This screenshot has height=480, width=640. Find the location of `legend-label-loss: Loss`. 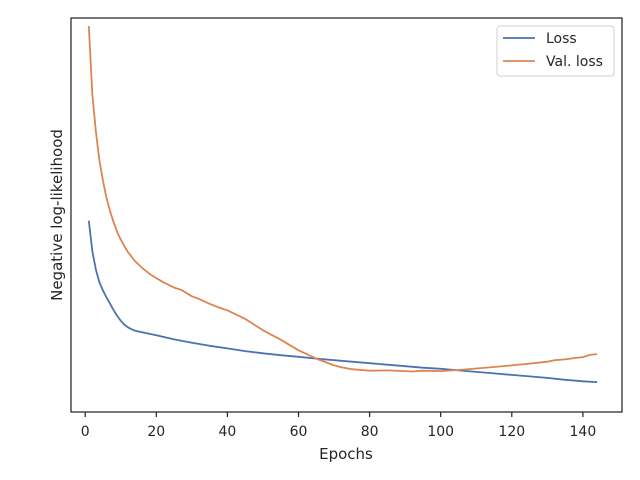

legend-label-loss: Loss is located at coordinates (561, 39).